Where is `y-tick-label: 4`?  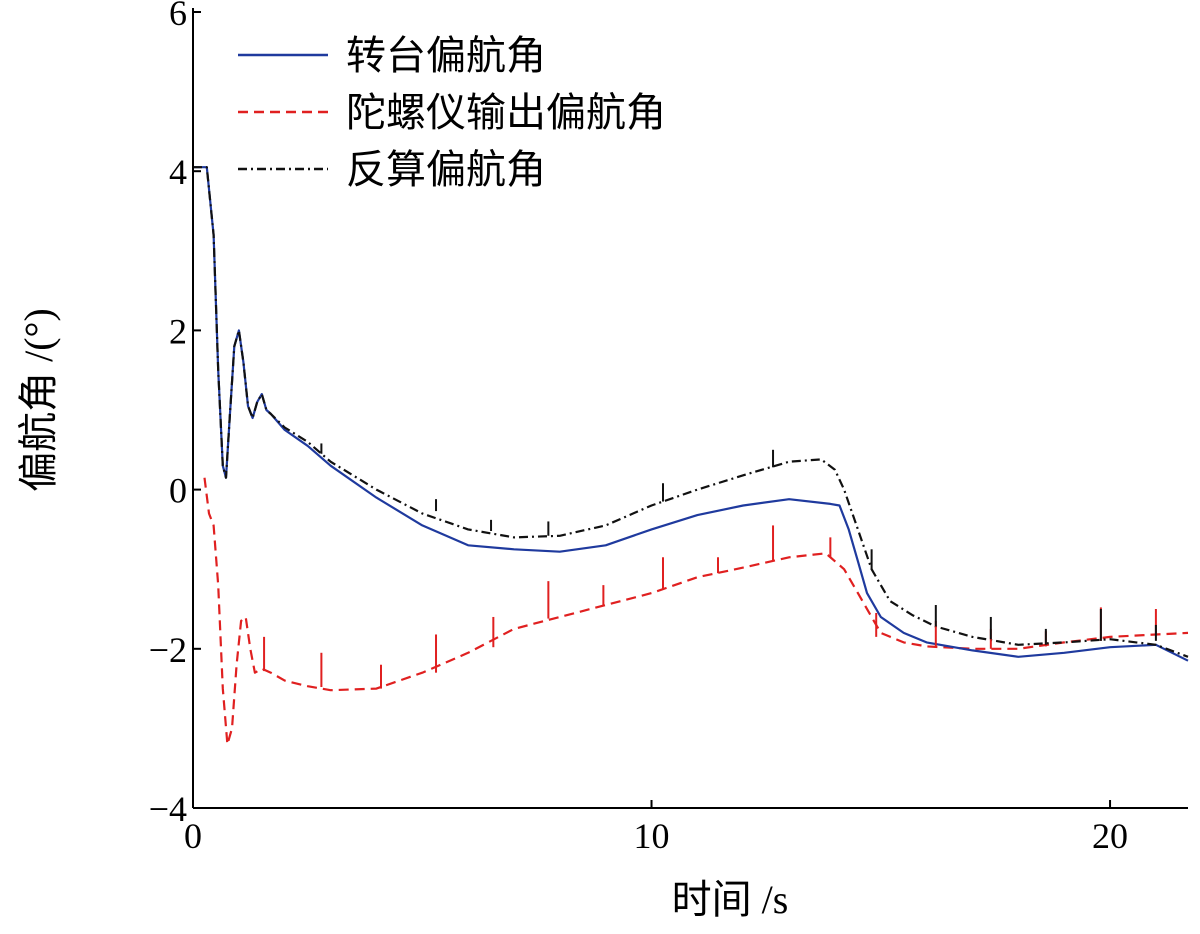 y-tick-label: 4 is located at coordinates (178, 172).